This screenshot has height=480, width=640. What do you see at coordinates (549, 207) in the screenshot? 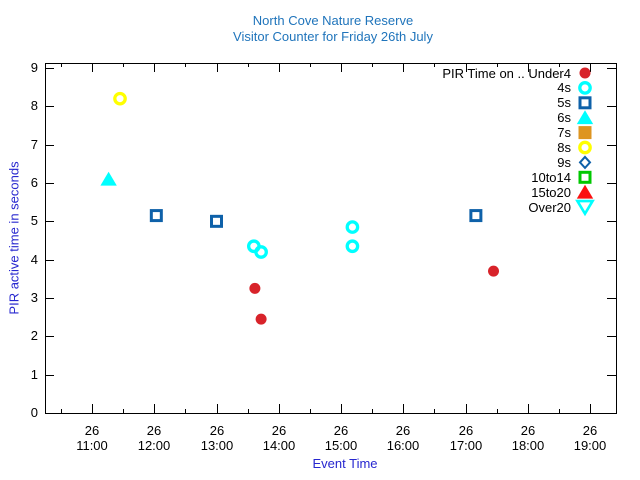
I see `legend-label: Over20` at bounding box center [549, 207].